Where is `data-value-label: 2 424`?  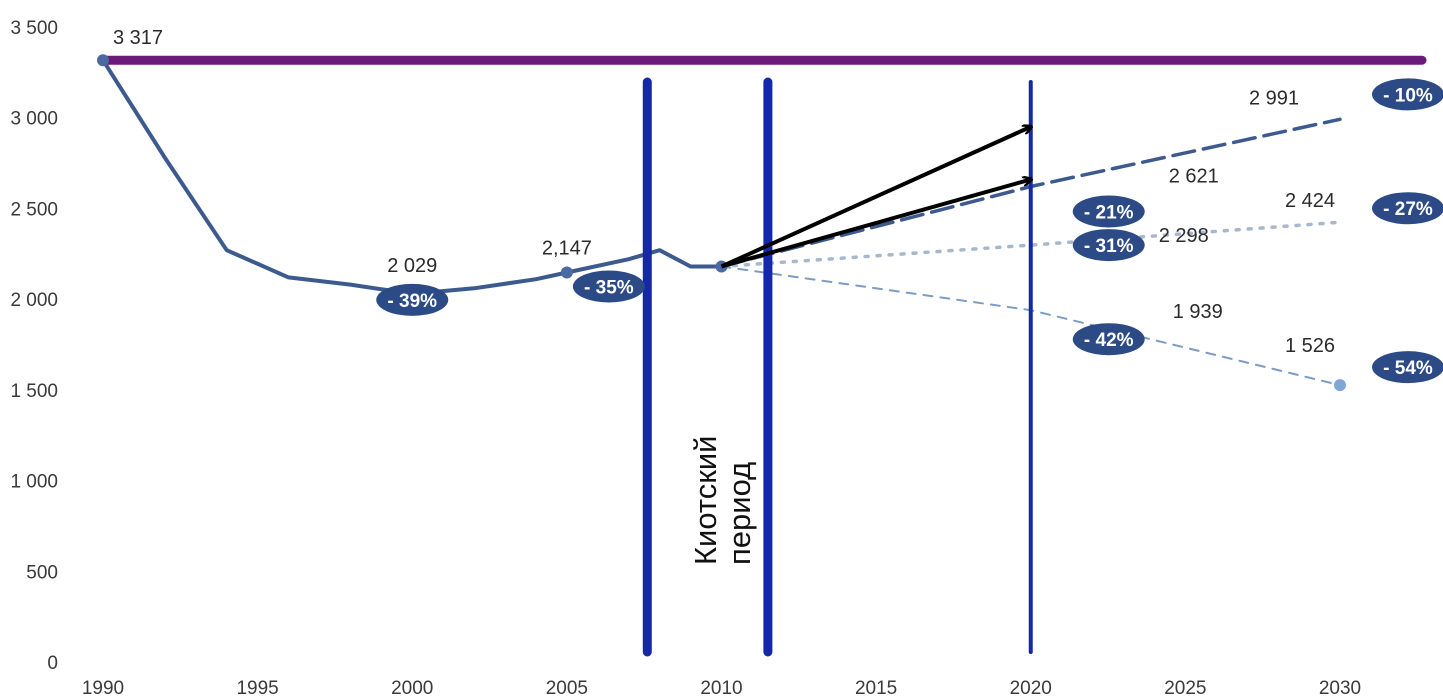 data-value-label: 2 424 is located at coordinates (1310, 201).